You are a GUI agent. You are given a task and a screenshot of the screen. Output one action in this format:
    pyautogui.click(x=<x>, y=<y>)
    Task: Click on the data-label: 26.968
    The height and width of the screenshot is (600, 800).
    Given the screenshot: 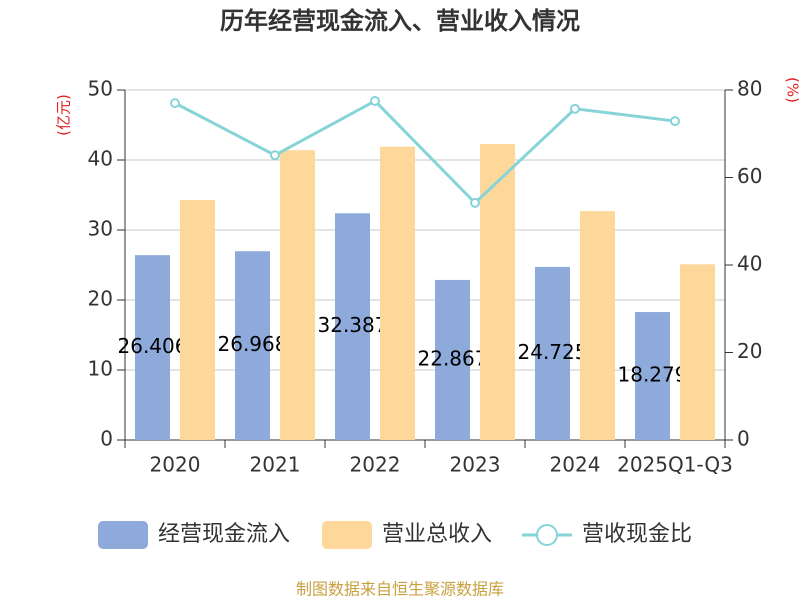 What is the action you would take?
    pyautogui.click(x=253, y=344)
    